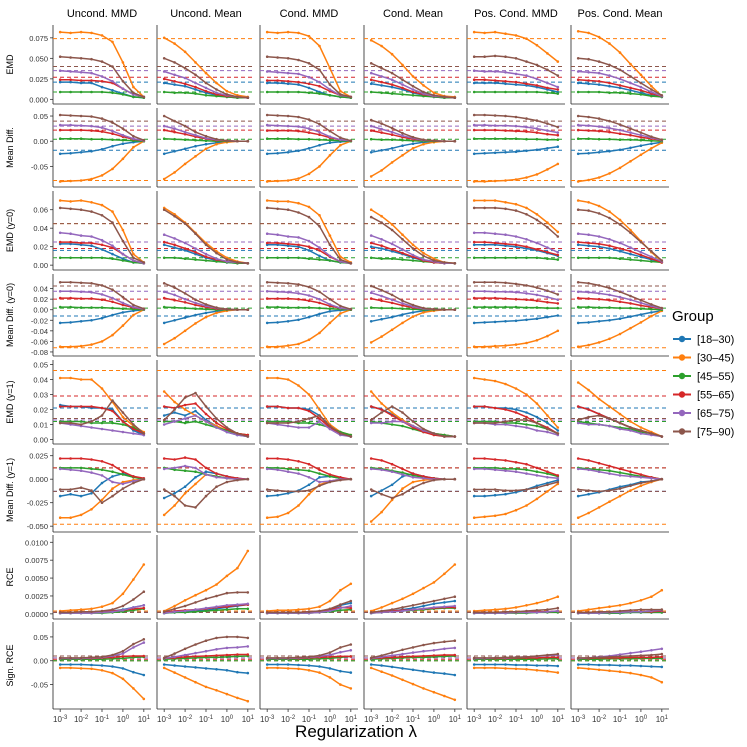 The height and width of the screenshot is (747, 747). Describe the element at coordinates (101, 666) in the screenshot. I see `panel` at that location.